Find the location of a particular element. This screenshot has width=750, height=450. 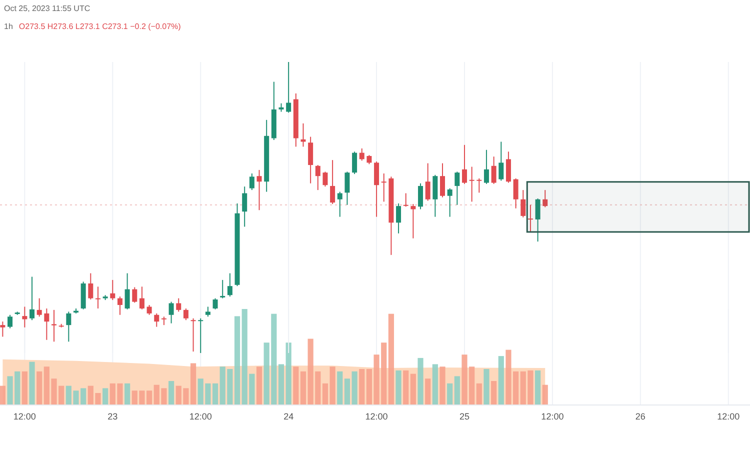

x-tick-label: 26 is located at coordinates (640, 416).